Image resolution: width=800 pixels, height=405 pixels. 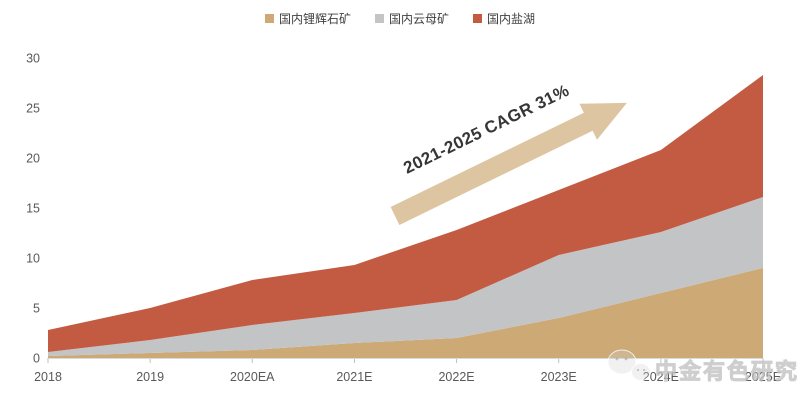 I want to click on x-axis-label: 2021E, so click(x=354, y=377).